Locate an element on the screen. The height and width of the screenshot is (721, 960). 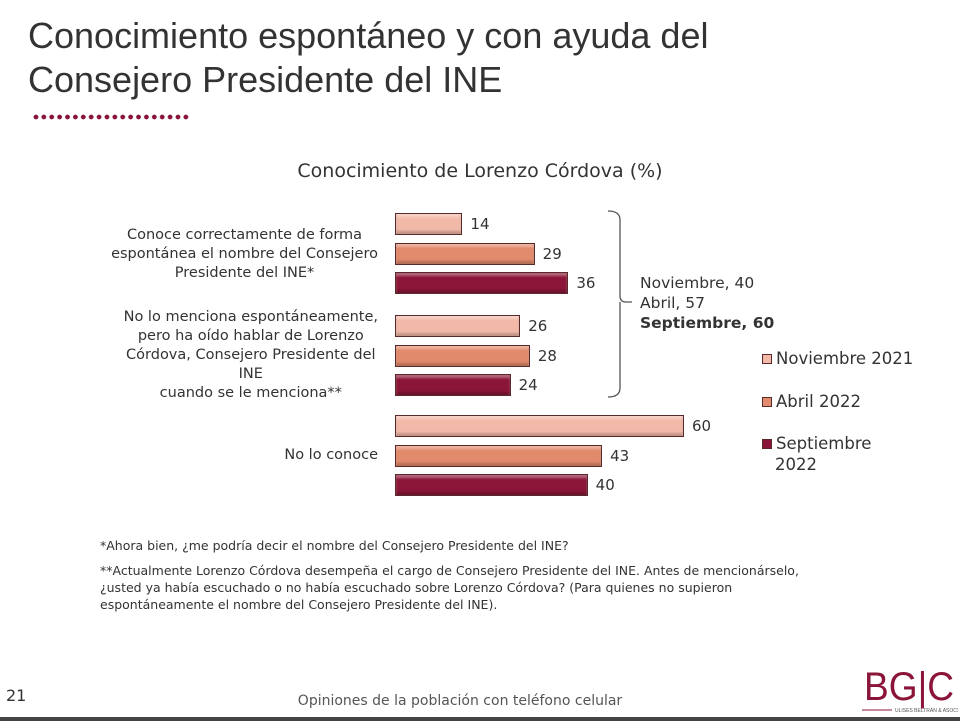
legend-label: 2022 is located at coordinates (796, 464).